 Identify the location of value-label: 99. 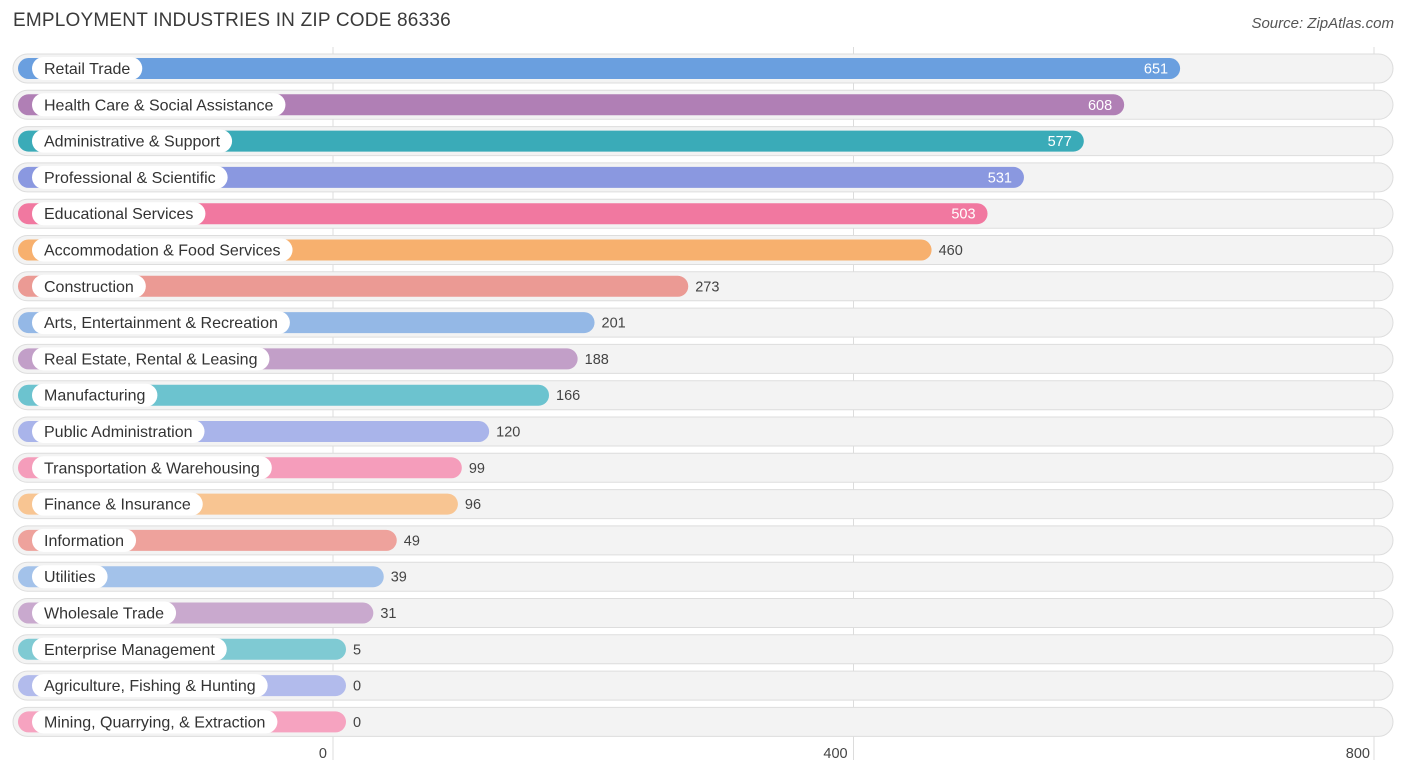
(477, 469).